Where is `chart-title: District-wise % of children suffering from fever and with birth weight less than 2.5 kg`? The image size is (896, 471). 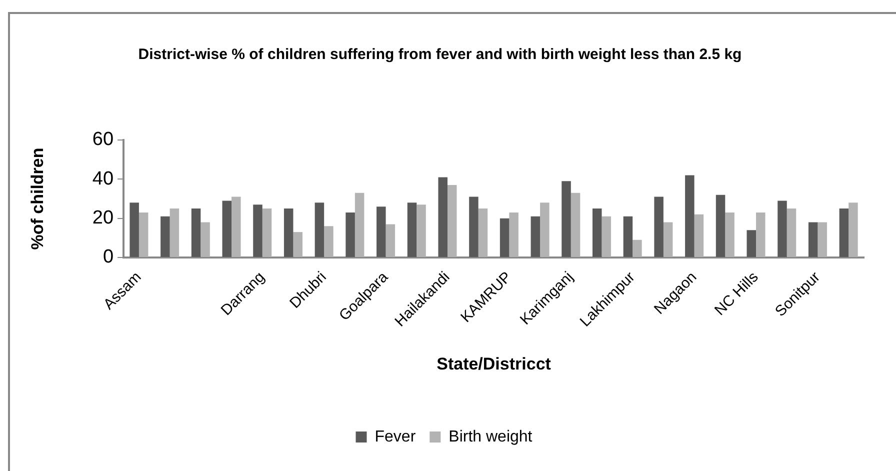 chart-title: District-wise % of children suffering from fever and with birth weight less than 2.5 kg is located at coordinates (440, 55).